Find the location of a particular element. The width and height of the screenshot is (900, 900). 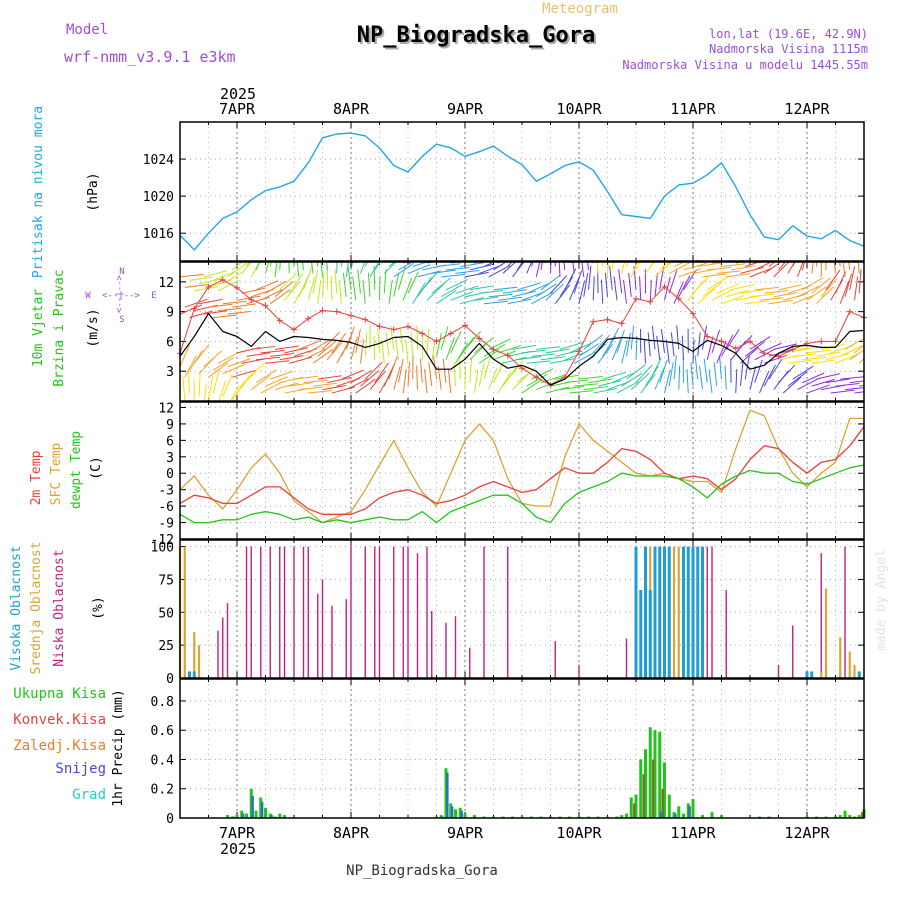

y-tick-label: 9 is located at coordinates (170, 425).